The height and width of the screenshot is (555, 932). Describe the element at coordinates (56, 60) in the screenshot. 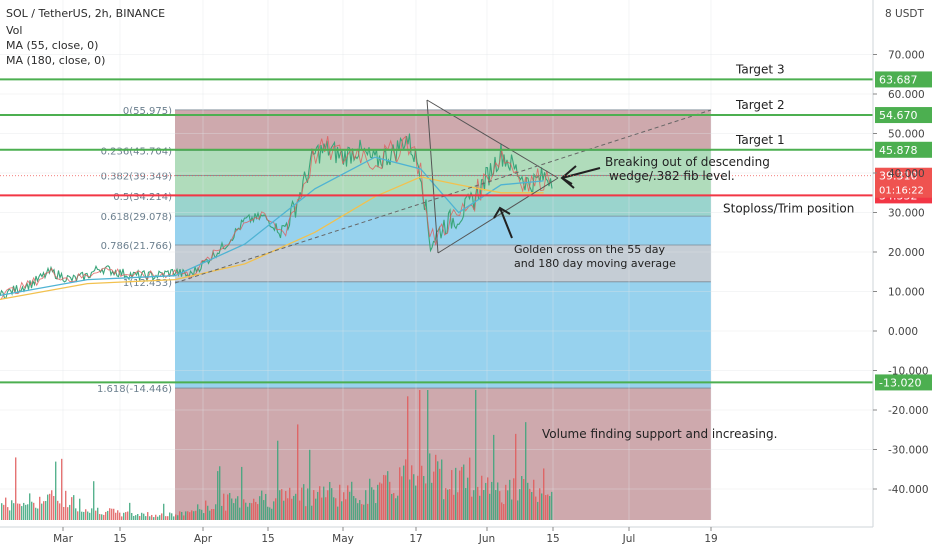

I see `ma180-indicator-label: MA (180, close, 0)` at that location.